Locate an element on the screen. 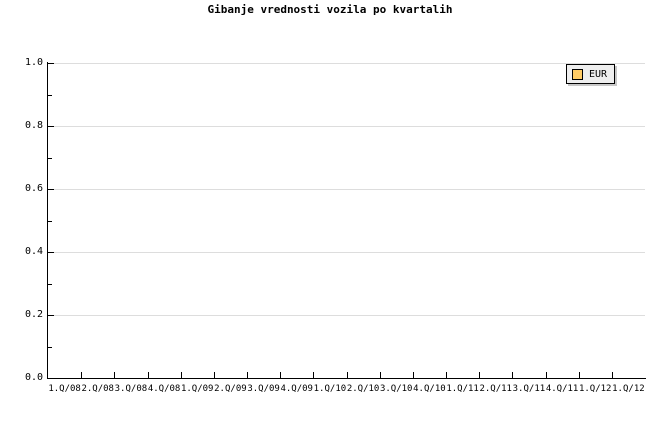 The height and width of the screenshot is (440, 660). legend-label-eur: EUR is located at coordinates (598, 74).